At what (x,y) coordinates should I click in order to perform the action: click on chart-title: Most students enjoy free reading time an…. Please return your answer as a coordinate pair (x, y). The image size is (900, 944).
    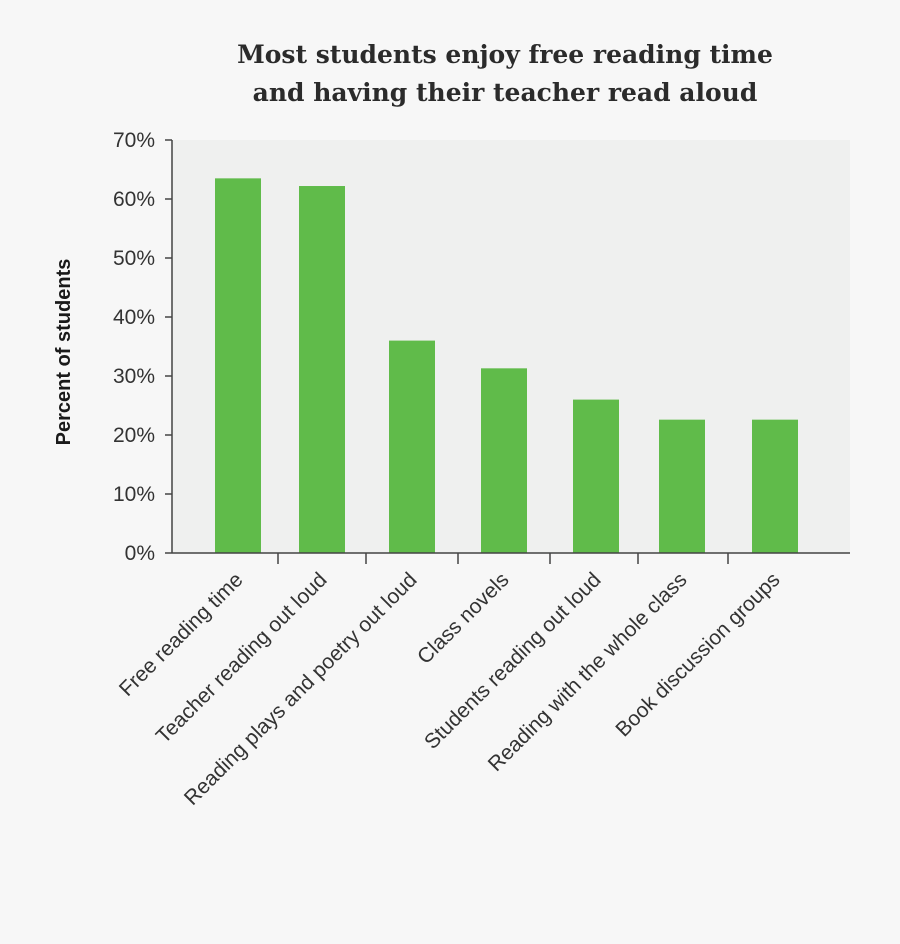
    Looking at the image, I should click on (505, 74).